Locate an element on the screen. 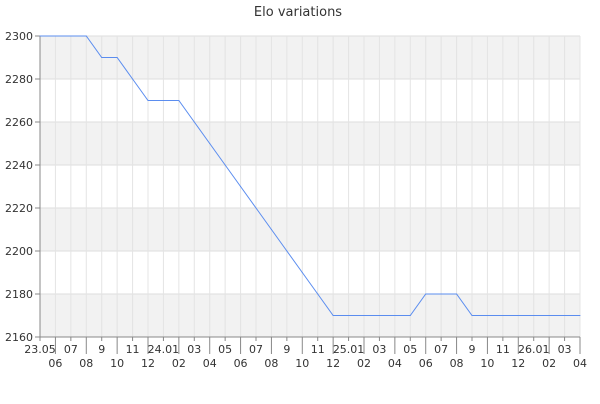  y-tick-label: 2200 is located at coordinates (19, 251).